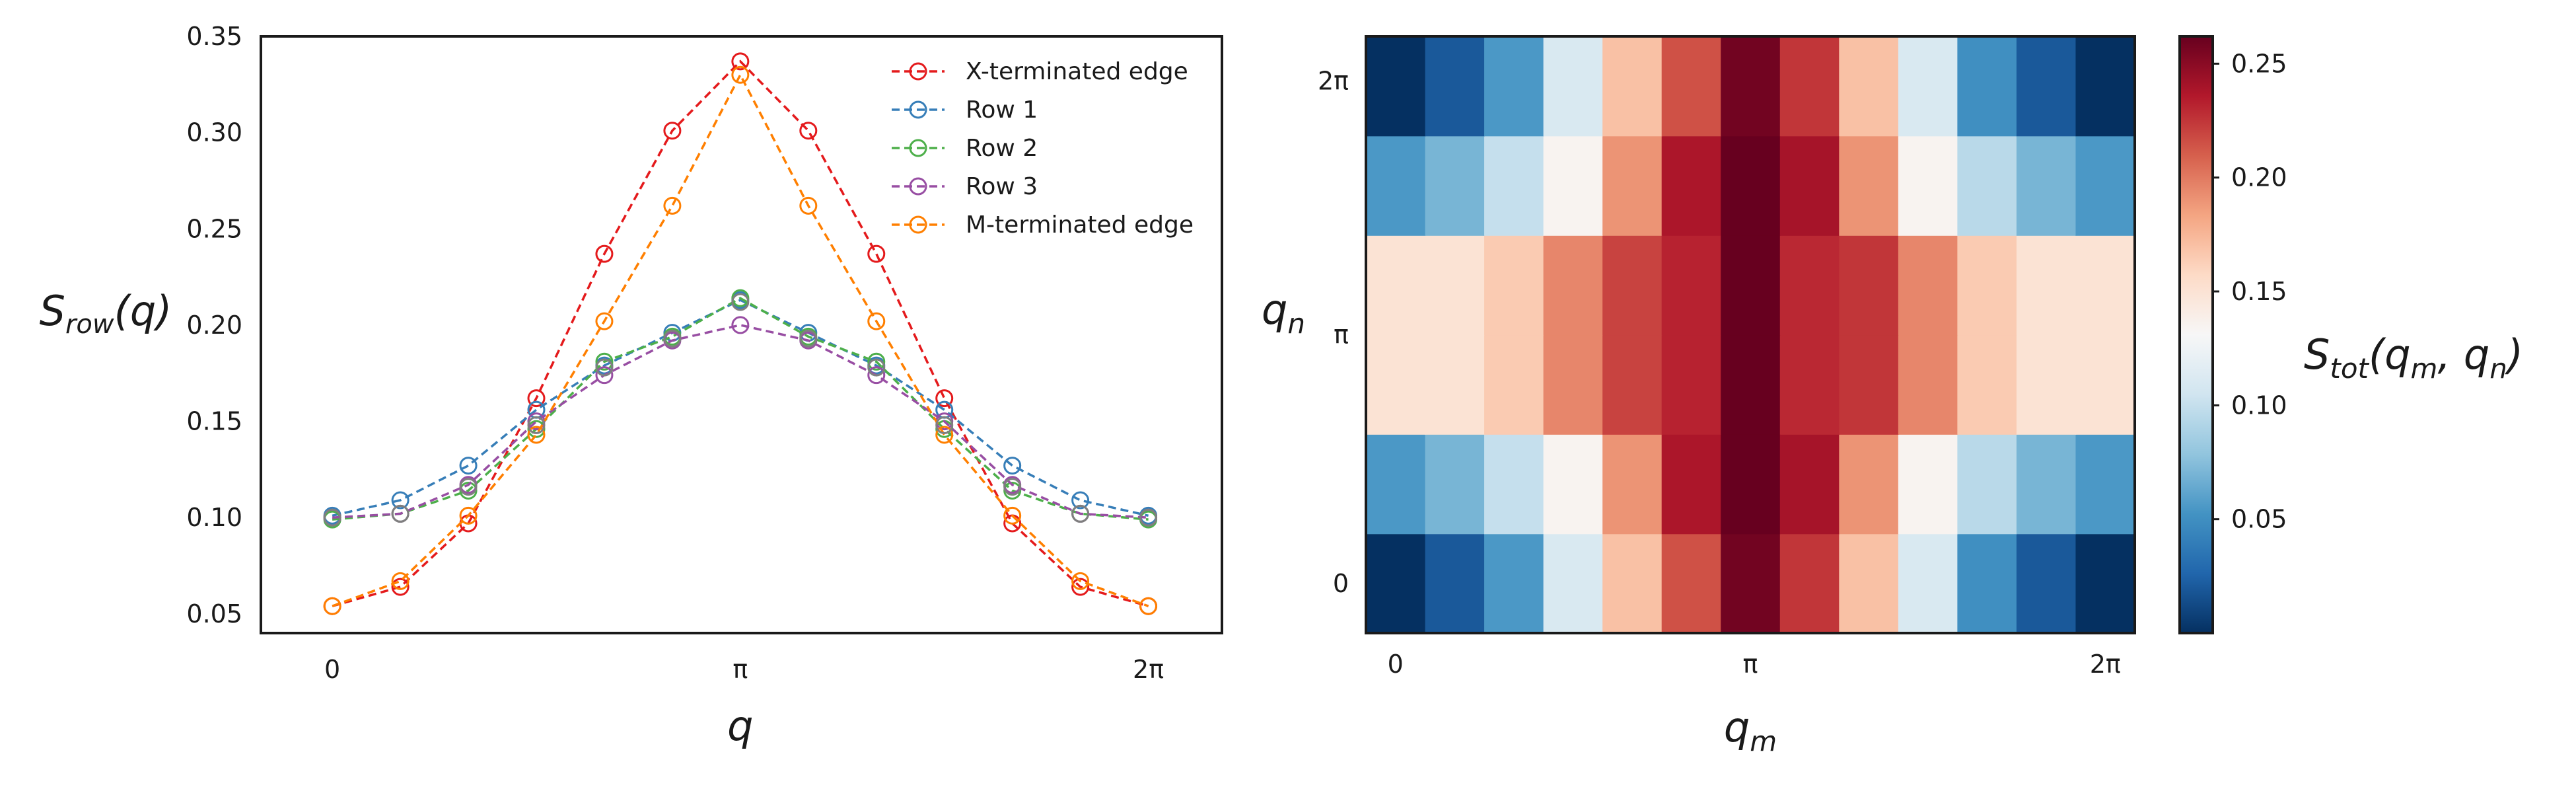 Image resolution: width=2576 pixels, height=793 pixels. I want to click on colorbar-label: Stot(qm, qn), so click(2414, 357).